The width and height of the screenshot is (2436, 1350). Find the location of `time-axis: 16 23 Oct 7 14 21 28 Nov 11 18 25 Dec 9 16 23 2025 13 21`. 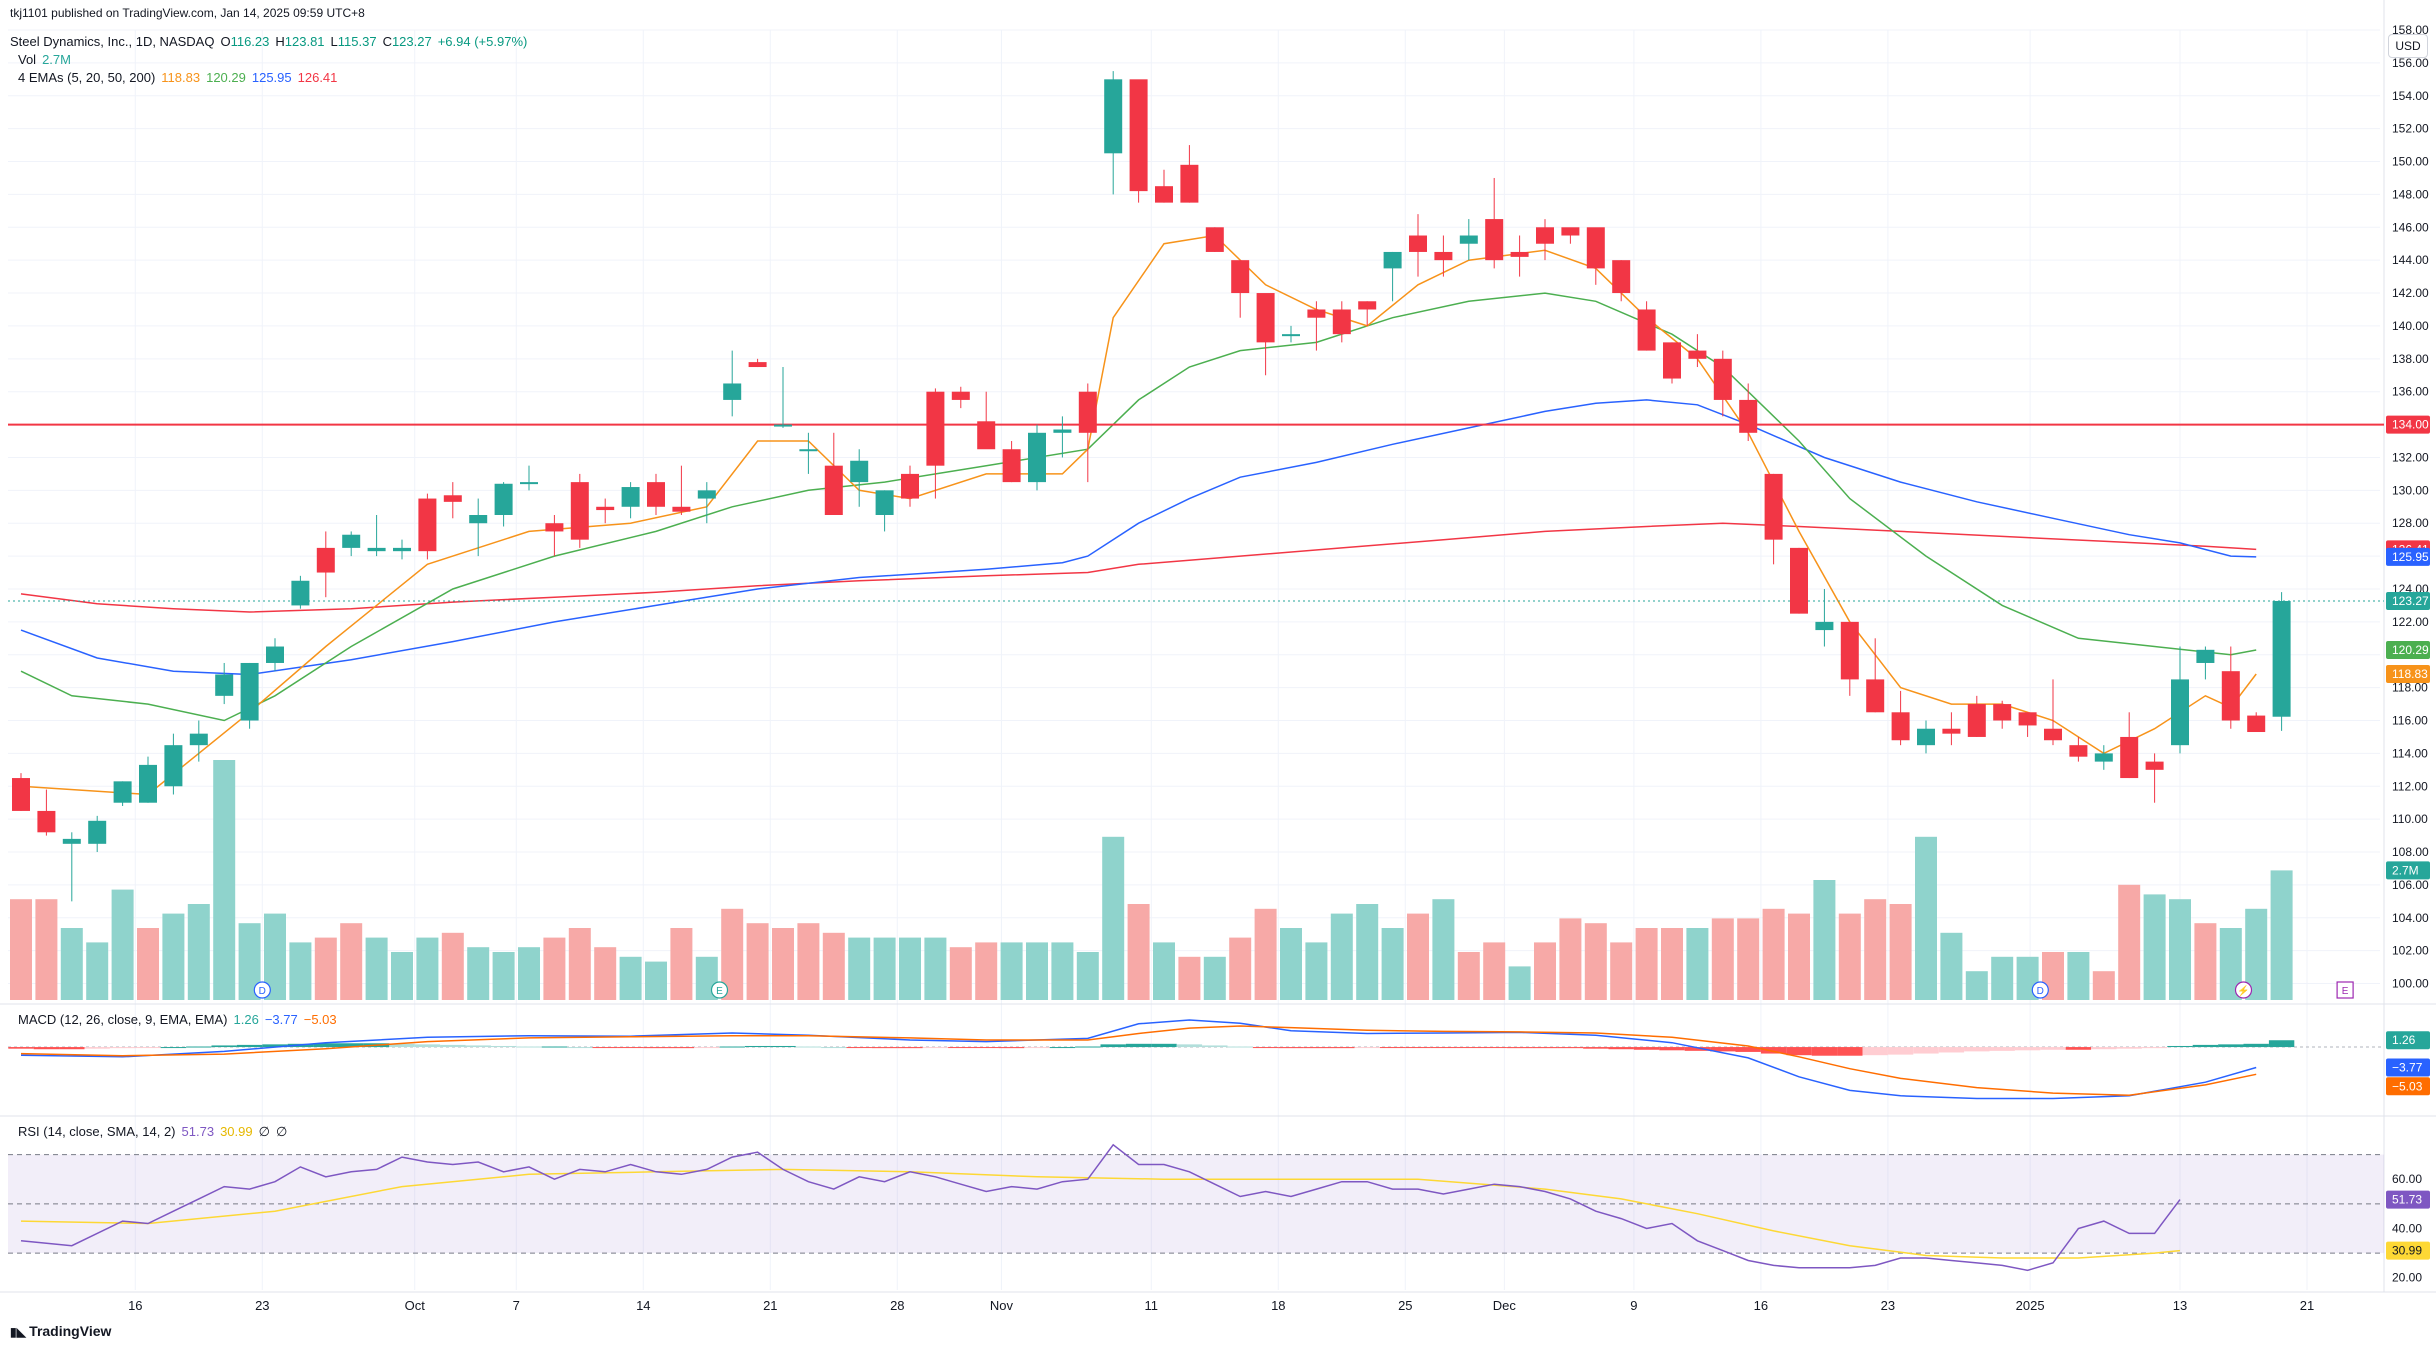

time-axis: 16 23 Oct 7 14 21 28 Nov 11 18 25 Dec 9 16 23 2025 13 21 is located at coordinates (1221, 1305).